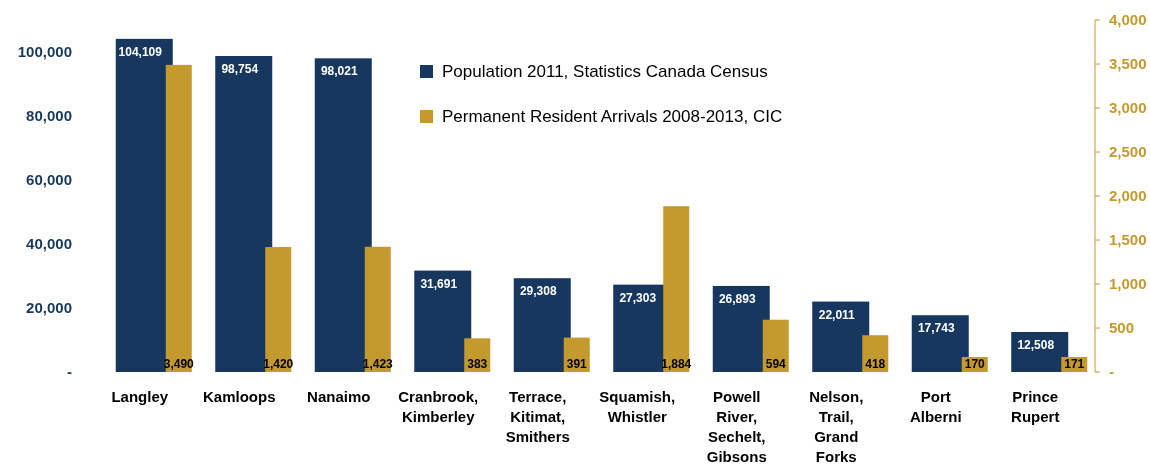 The image size is (1150, 468). Describe the element at coordinates (339, 71) in the screenshot. I see `data-label: 98,021` at that location.